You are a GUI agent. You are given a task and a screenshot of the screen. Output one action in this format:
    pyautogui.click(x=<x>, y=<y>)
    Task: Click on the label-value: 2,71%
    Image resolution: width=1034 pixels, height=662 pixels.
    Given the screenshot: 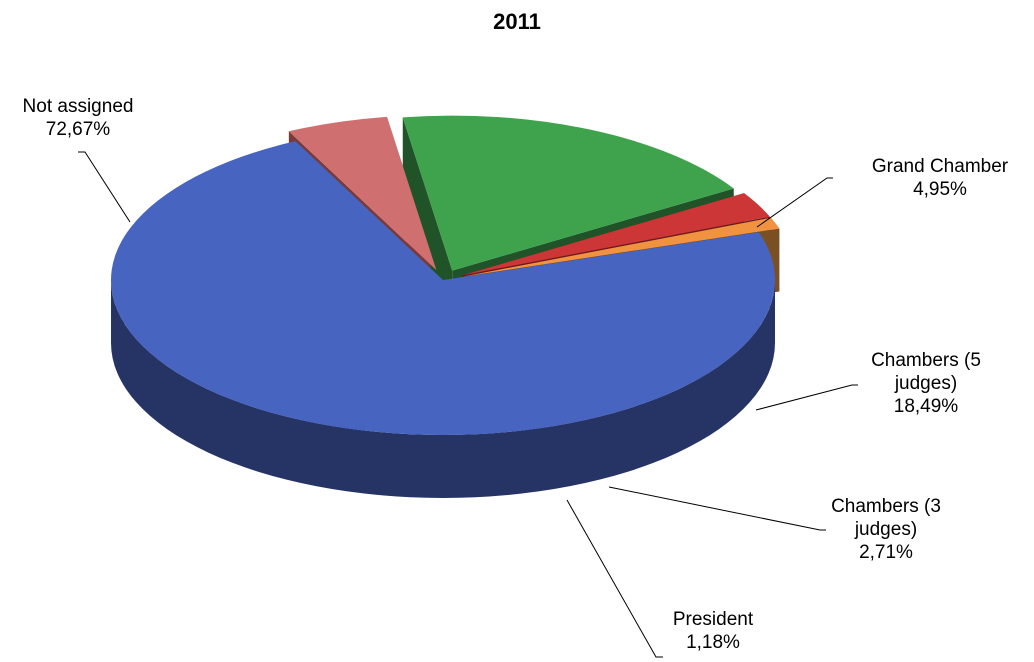 What is the action you would take?
    pyautogui.click(x=886, y=552)
    